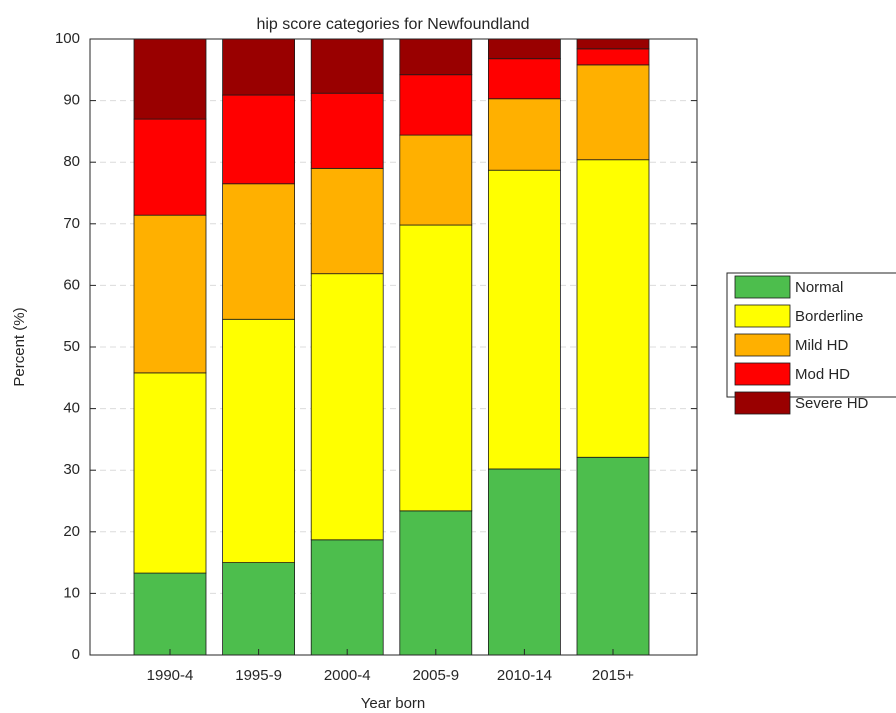 The image size is (896, 713). Describe the element at coordinates (170, 675) in the screenshot. I see `x-tick-label: 1990-4` at that location.